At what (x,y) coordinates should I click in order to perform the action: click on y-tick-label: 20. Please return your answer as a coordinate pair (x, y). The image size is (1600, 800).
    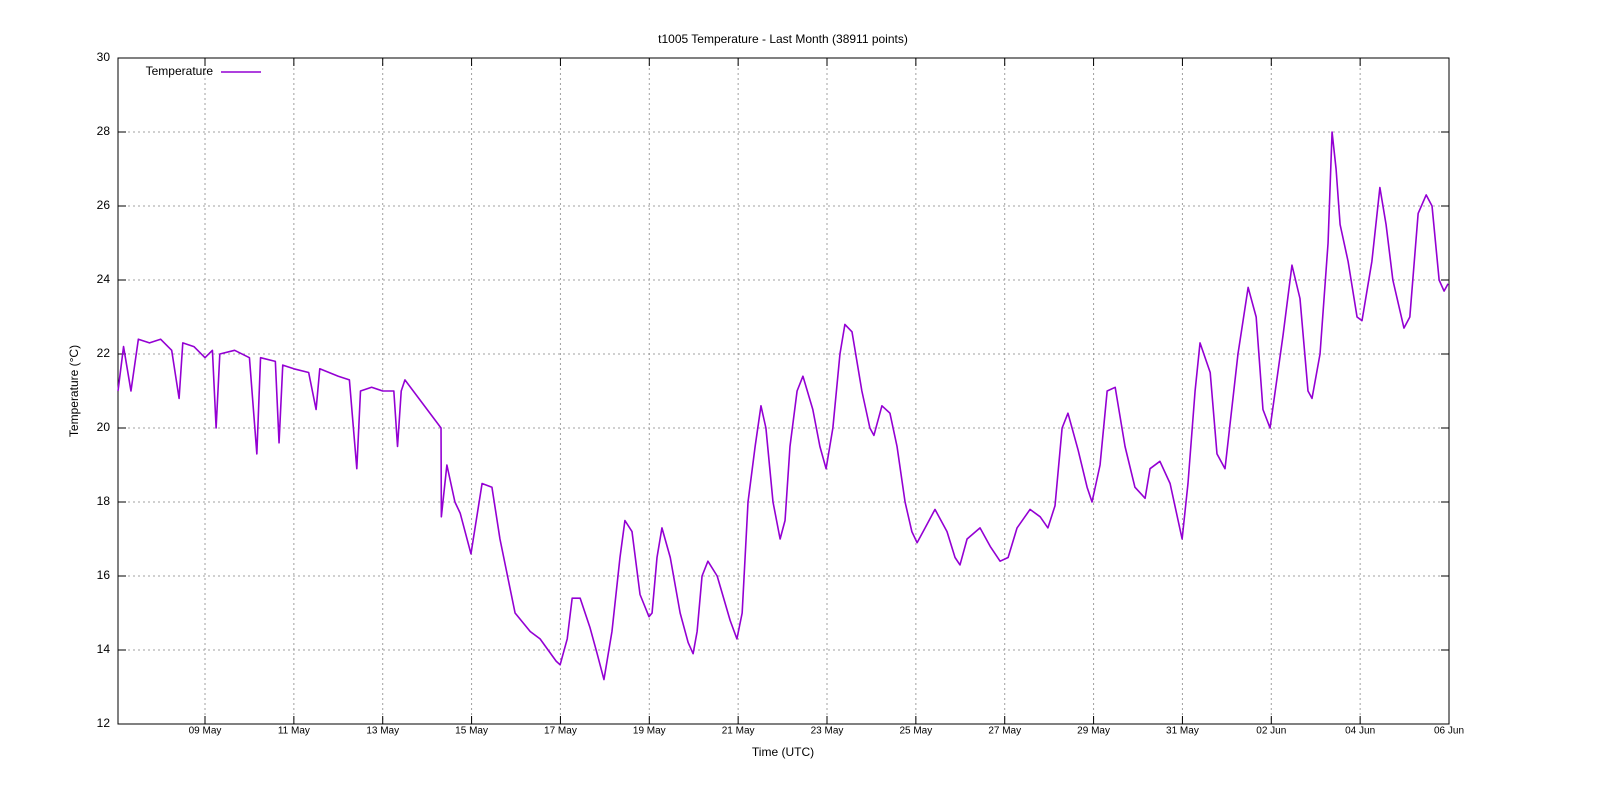
    Looking at the image, I should click on (104, 427).